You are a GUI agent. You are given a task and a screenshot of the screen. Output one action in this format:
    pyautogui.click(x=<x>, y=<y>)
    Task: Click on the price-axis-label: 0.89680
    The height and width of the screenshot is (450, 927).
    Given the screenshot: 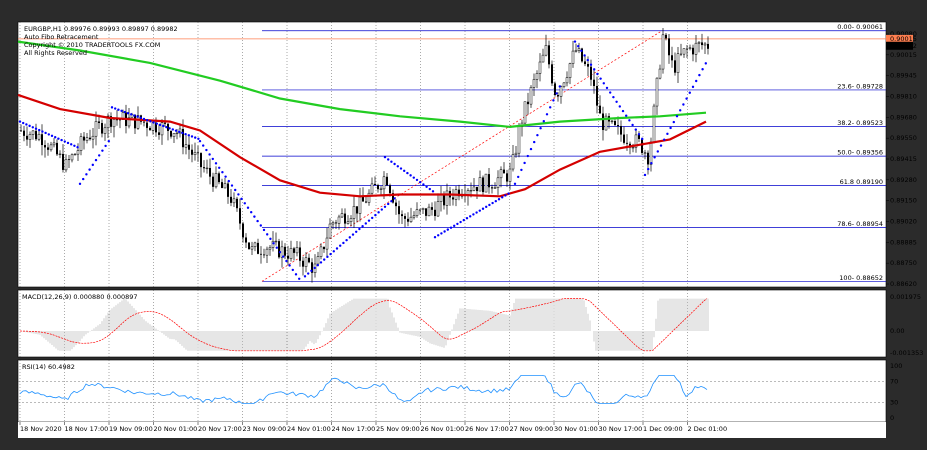 What is the action you would take?
    pyautogui.click(x=903, y=117)
    